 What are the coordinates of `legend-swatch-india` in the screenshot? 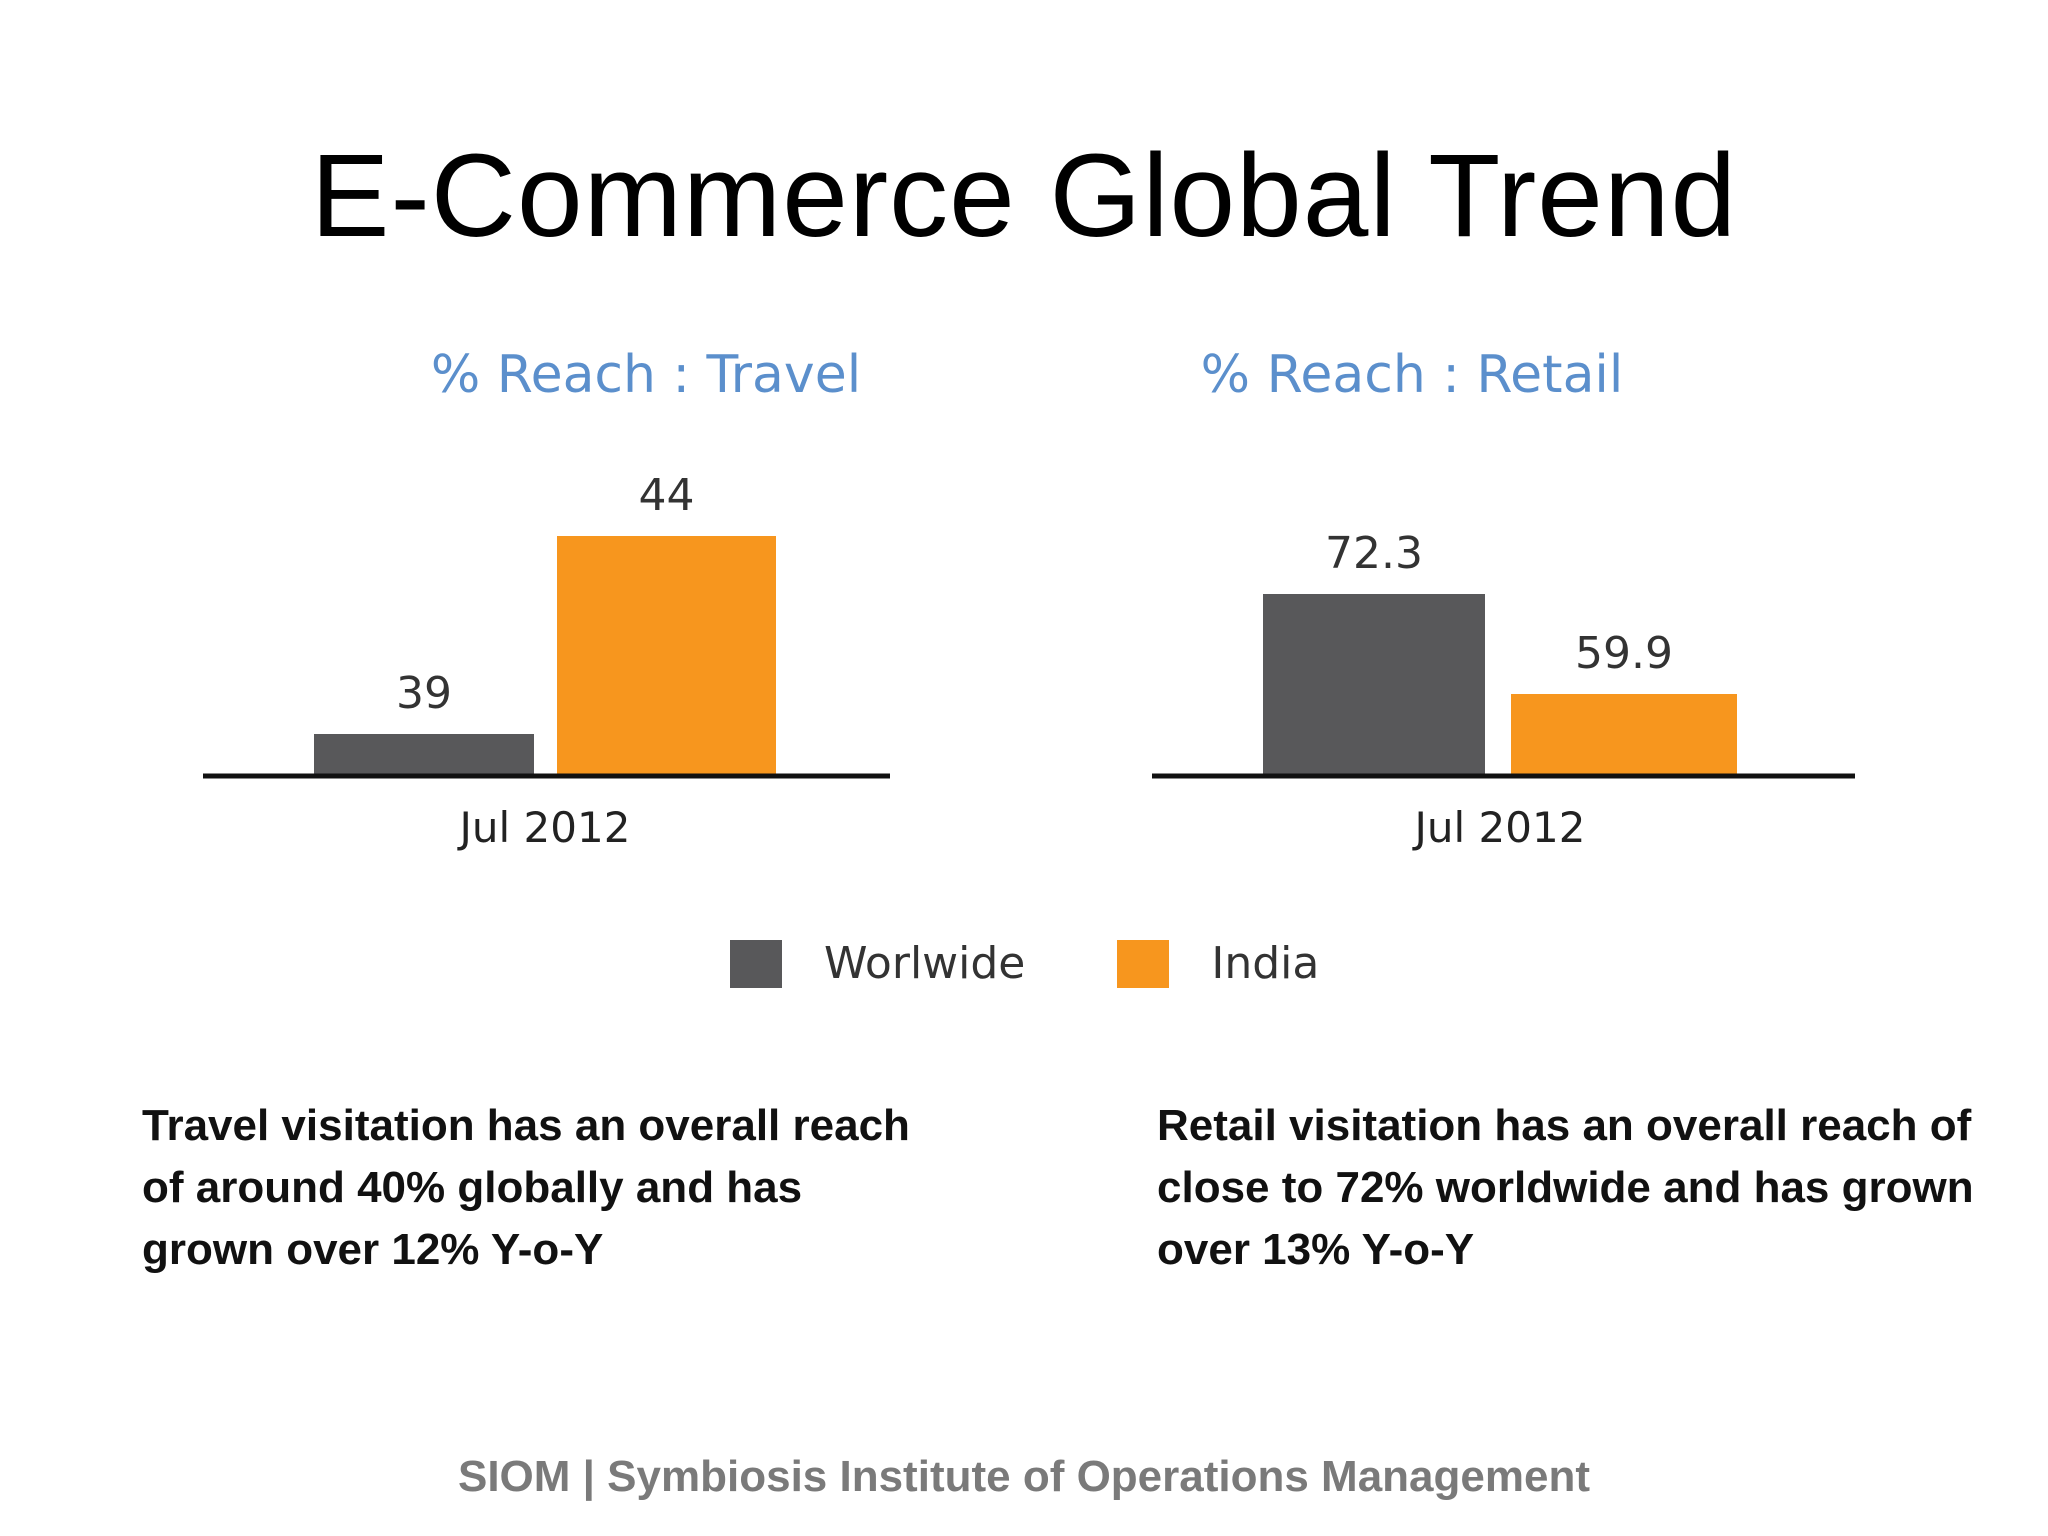 It's located at (1143, 963).